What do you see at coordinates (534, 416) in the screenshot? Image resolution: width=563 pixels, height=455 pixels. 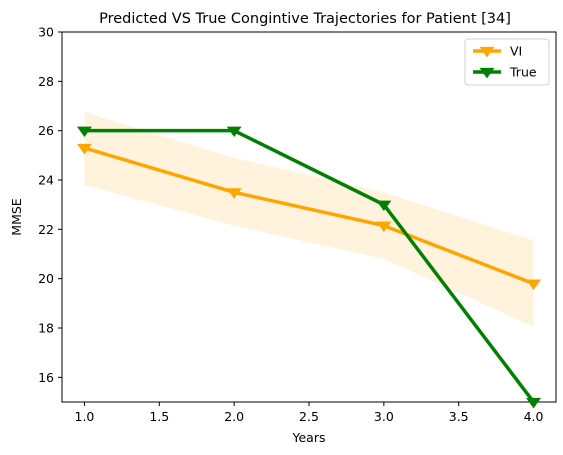 I see `x-tick-label: 4.0` at bounding box center [534, 416].